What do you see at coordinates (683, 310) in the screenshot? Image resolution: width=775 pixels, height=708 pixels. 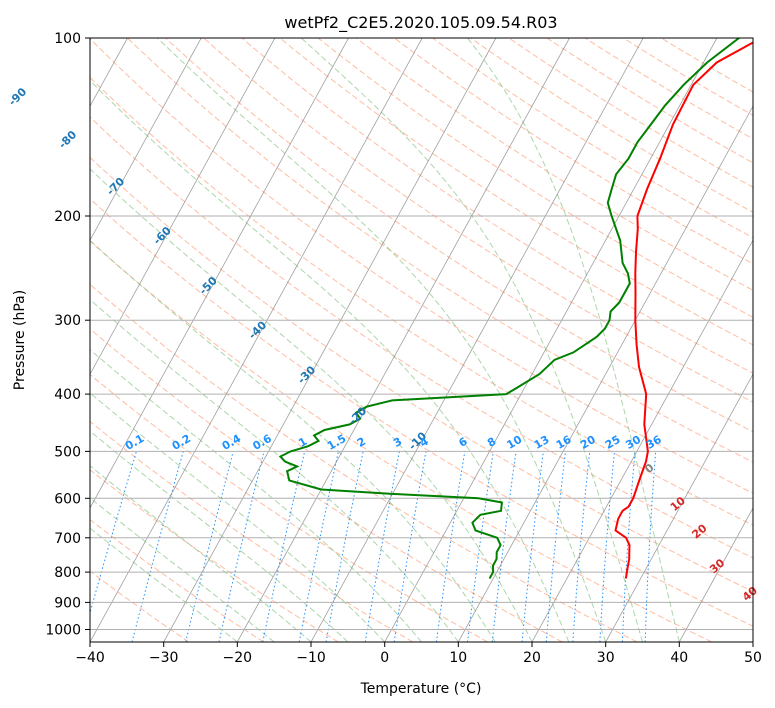 I see `temperature-line` at bounding box center [683, 310].